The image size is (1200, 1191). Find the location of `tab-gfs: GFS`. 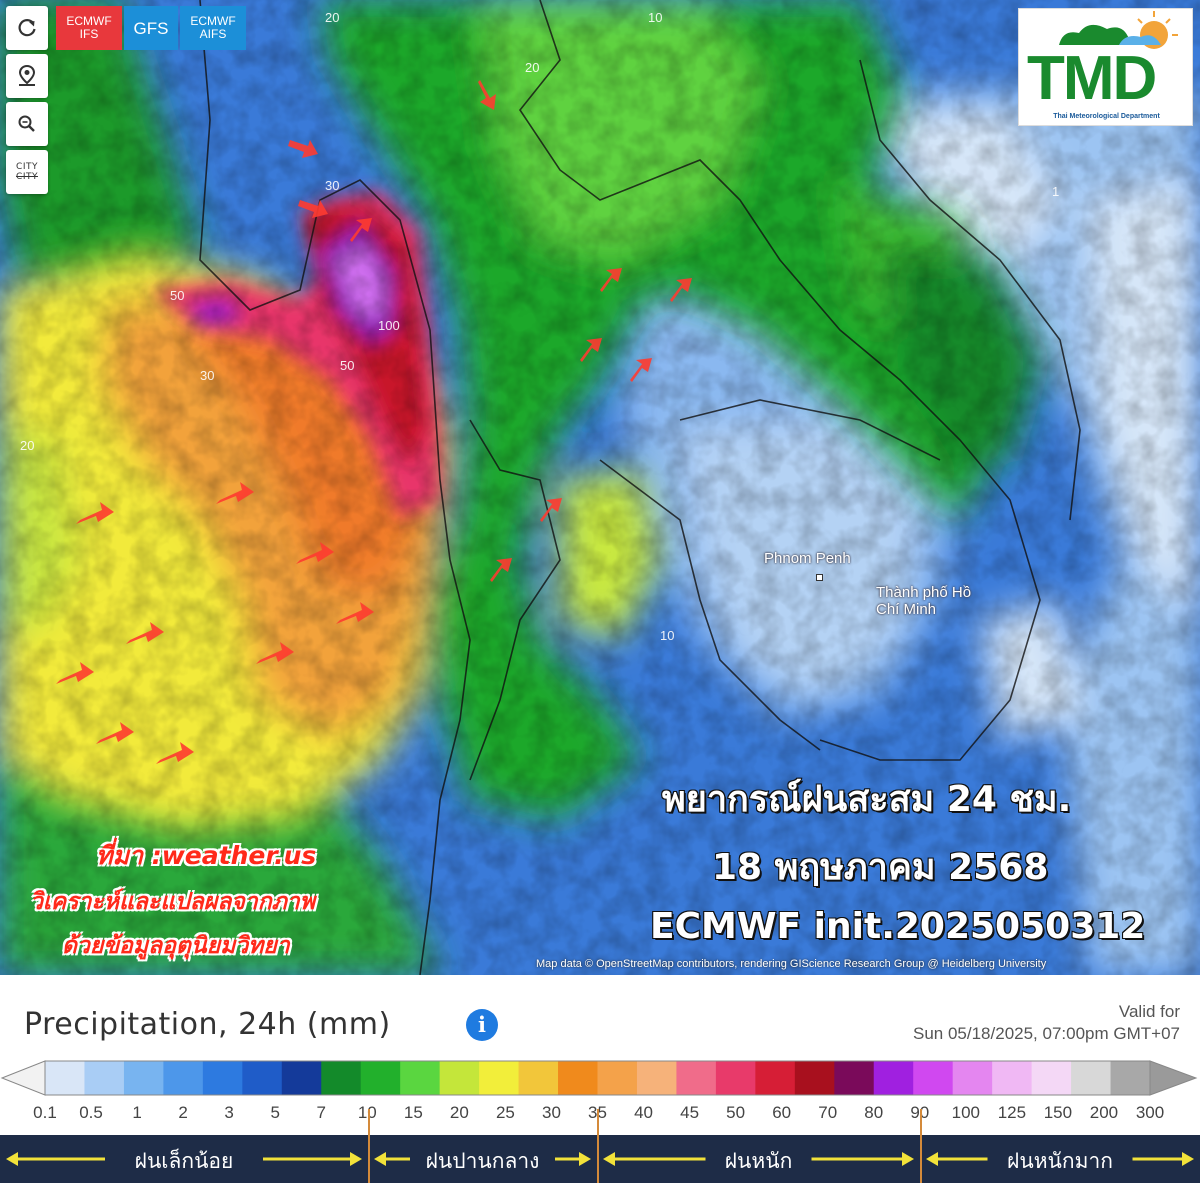

tab-gfs: GFS is located at coordinates (151, 28).